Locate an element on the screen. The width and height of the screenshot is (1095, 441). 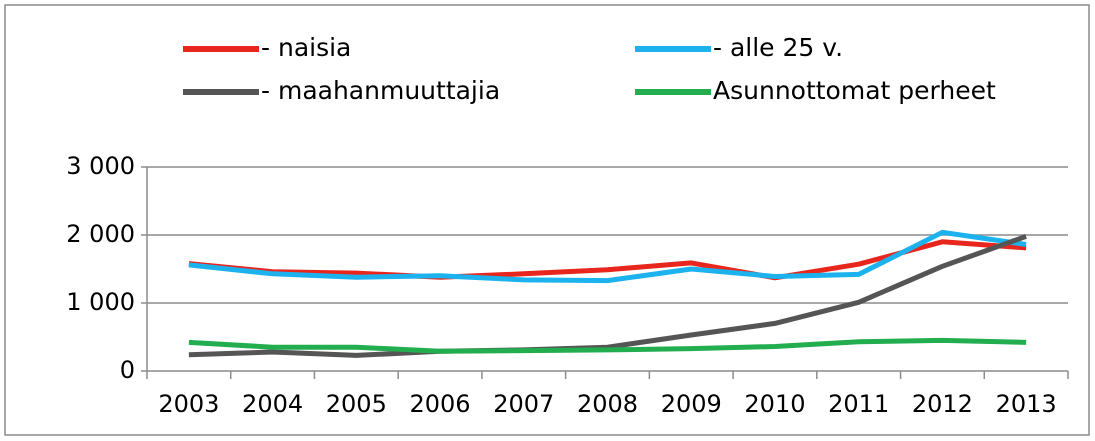
legend-label: - alle 25 v. is located at coordinates (778, 47).